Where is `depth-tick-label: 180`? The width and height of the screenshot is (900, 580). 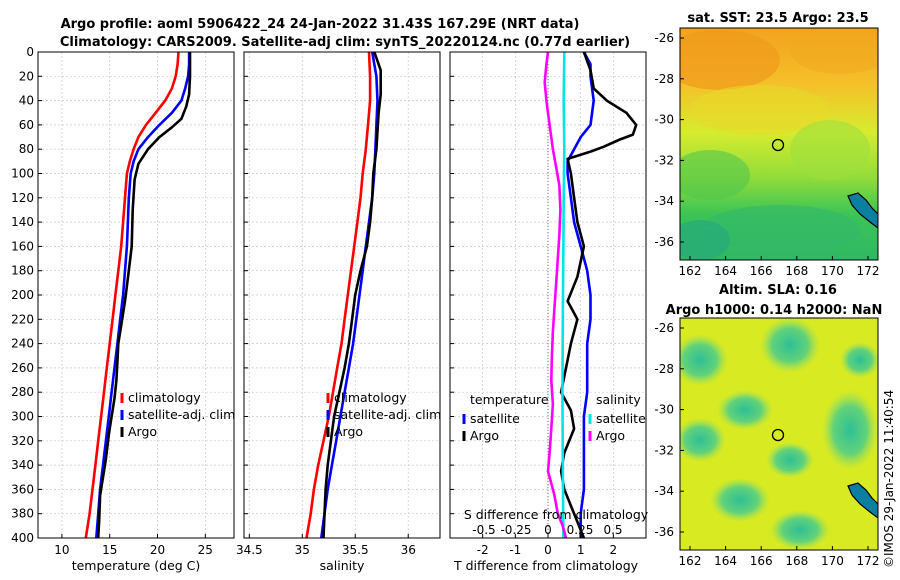
depth-tick-label: 180 is located at coordinates (22, 271).